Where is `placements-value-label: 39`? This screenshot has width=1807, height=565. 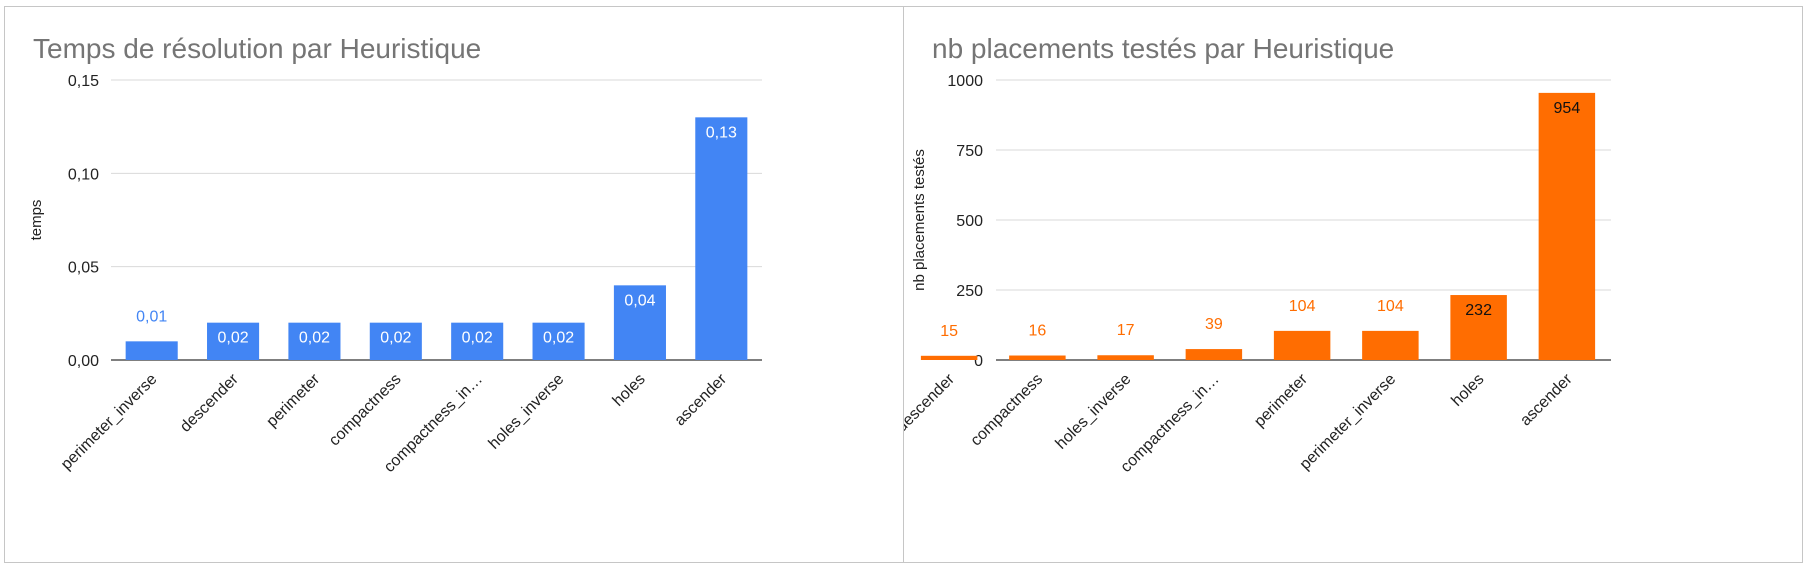 placements-value-label: 39 is located at coordinates (1214, 324).